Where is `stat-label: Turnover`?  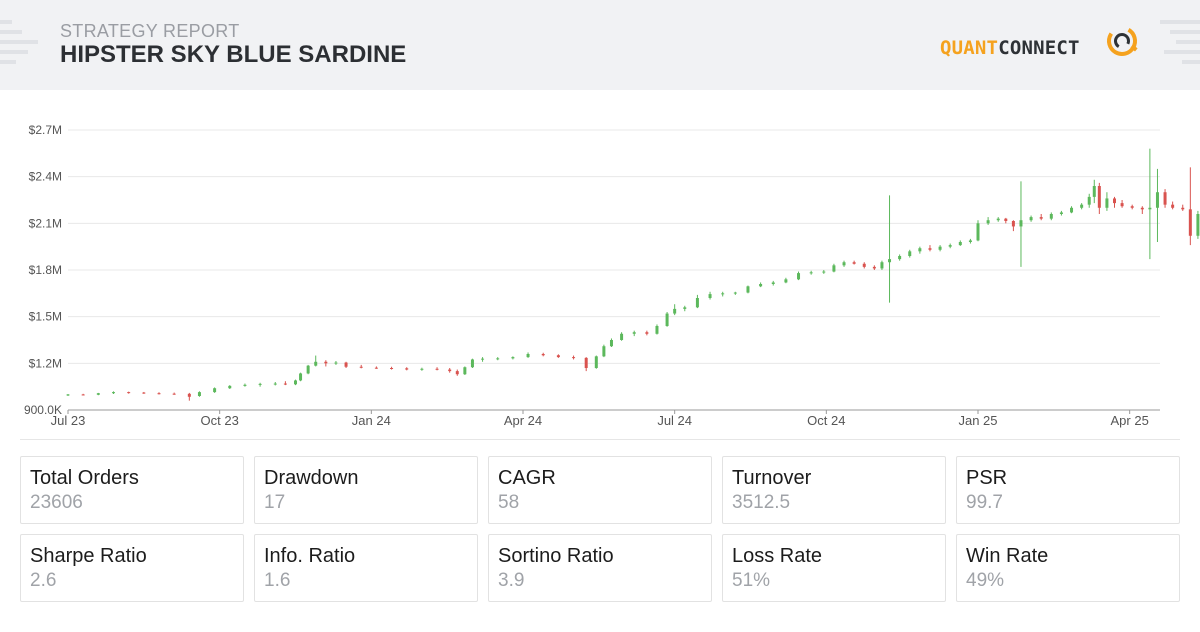
stat-label: Turnover is located at coordinates (772, 478).